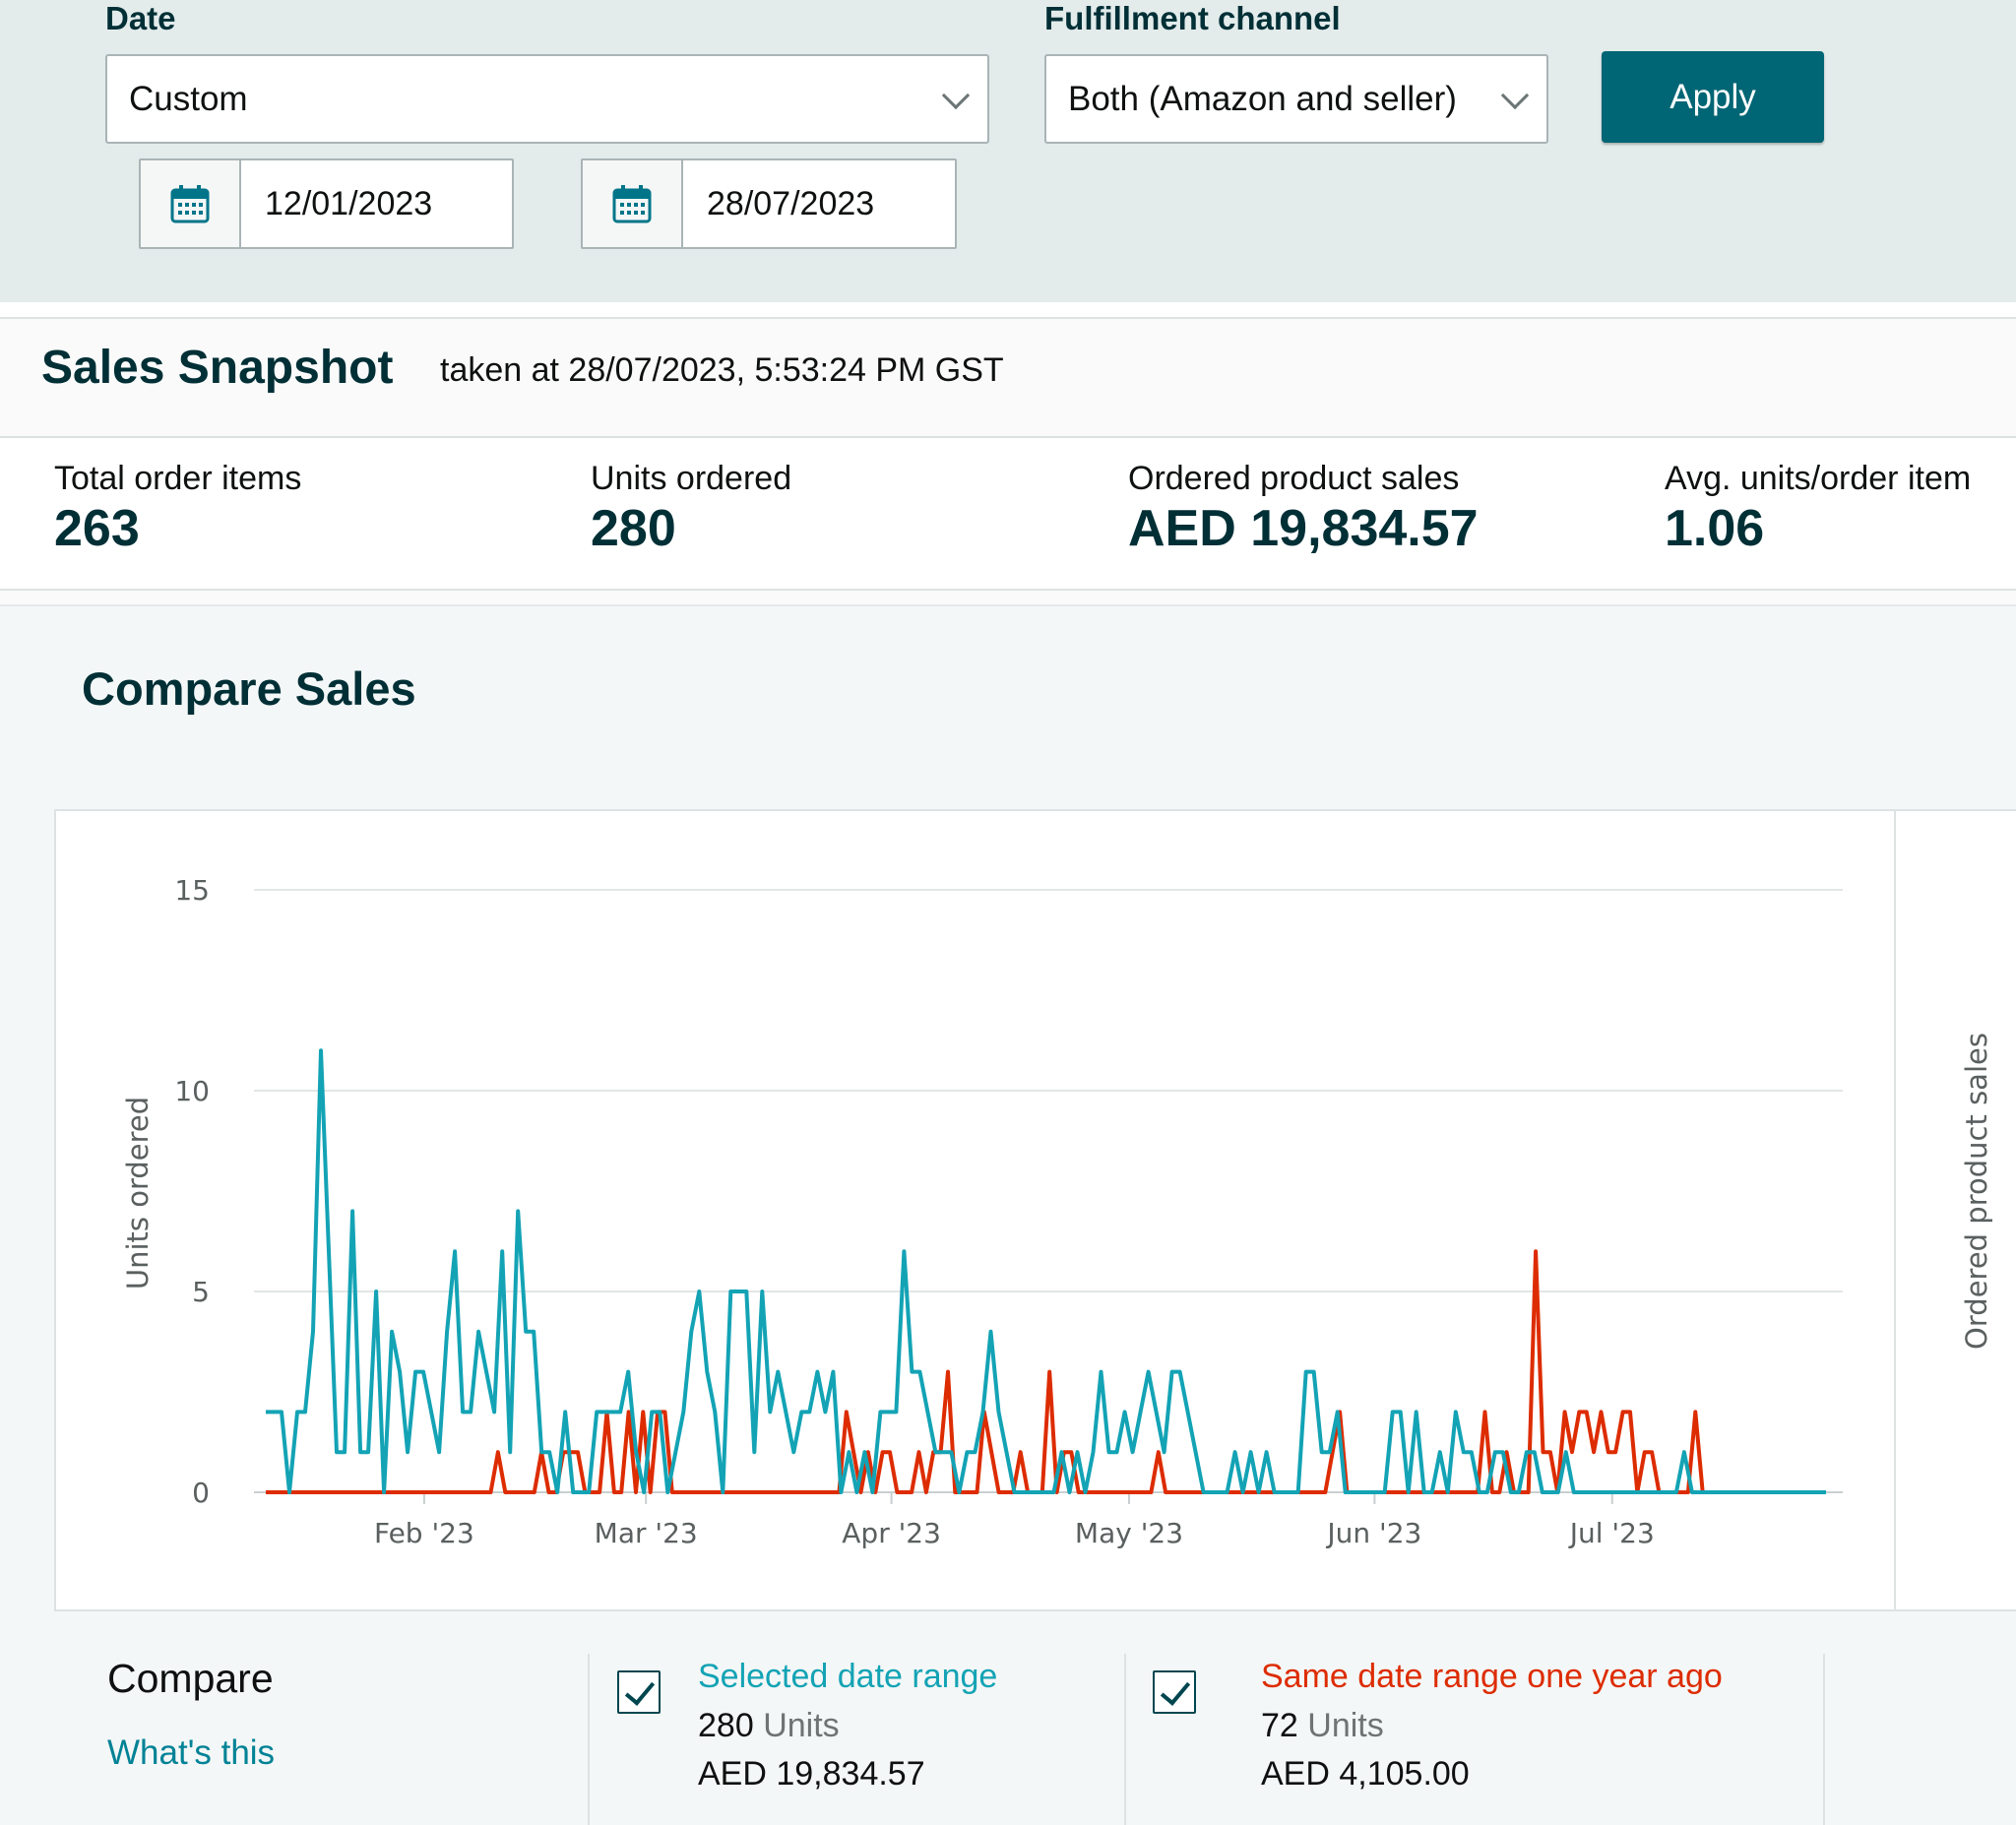  I want to click on y-axis-label: Units ordered, so click(138, 1193).